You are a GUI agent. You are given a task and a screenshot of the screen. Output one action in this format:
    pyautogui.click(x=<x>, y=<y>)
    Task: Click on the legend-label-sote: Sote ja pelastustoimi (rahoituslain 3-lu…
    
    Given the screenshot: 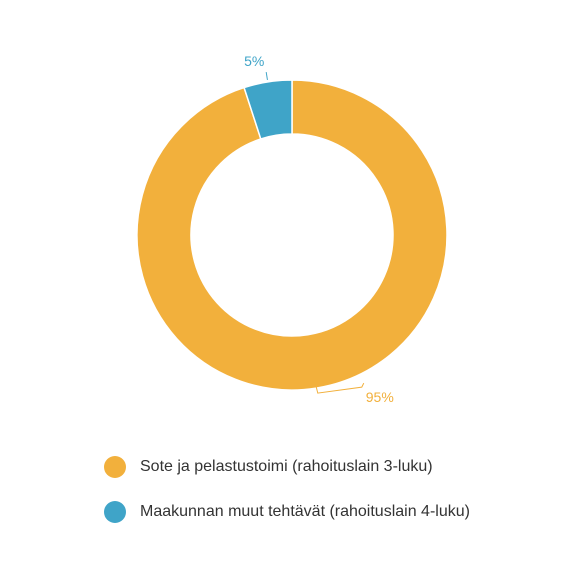 What is the action you would take?
    pyautogui.click(x=286, y=466)
    